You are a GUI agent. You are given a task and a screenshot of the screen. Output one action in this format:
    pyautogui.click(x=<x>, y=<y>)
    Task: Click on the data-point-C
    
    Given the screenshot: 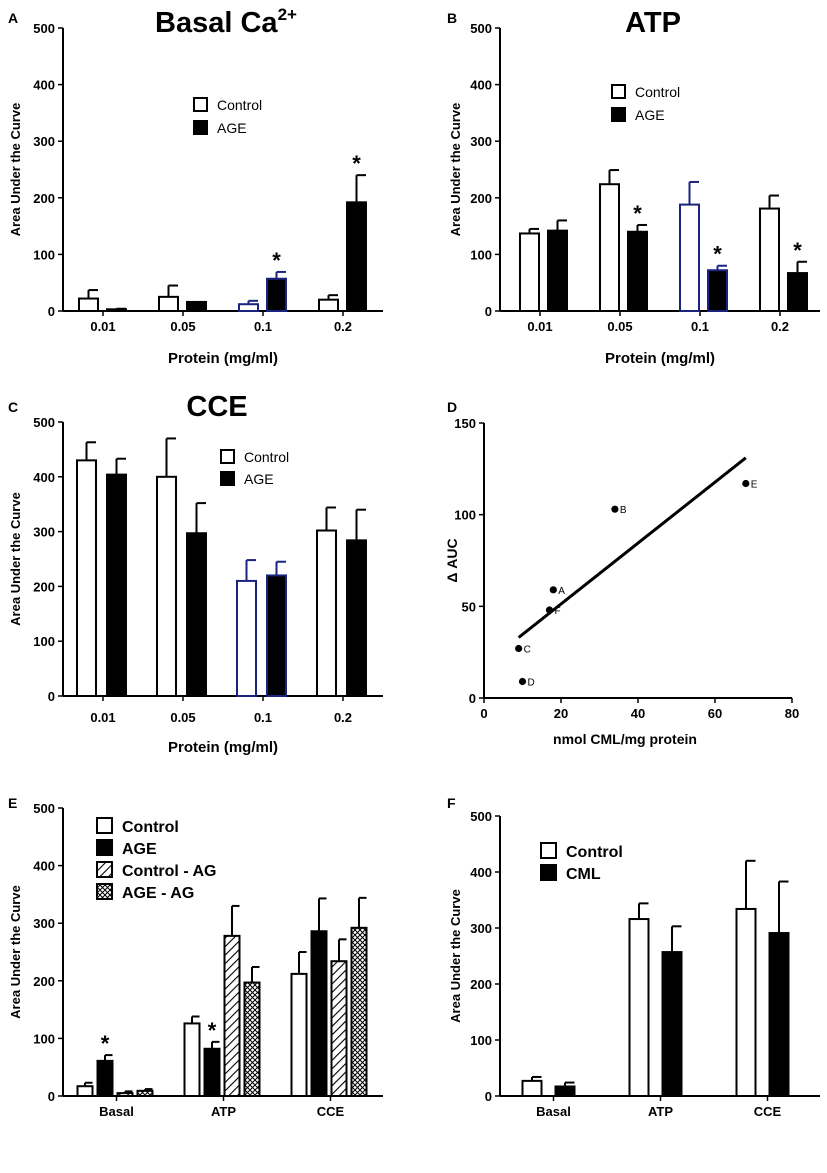 What is the action you would take?
    pyautogui.click(x=519, y=648)
    